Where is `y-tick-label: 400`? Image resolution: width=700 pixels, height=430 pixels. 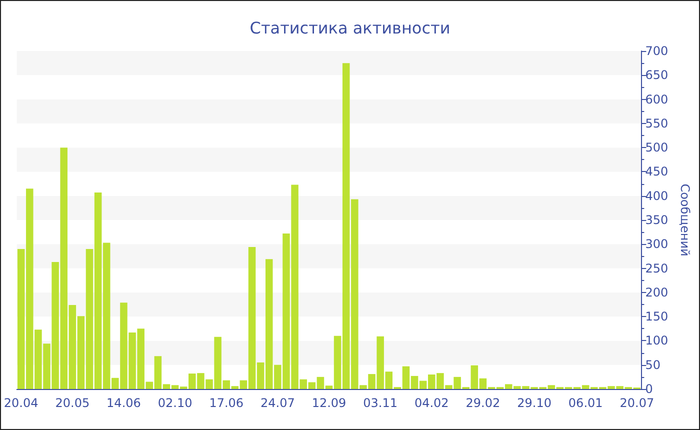 y-tick-label: 400 is located at coordinates (656, 195).